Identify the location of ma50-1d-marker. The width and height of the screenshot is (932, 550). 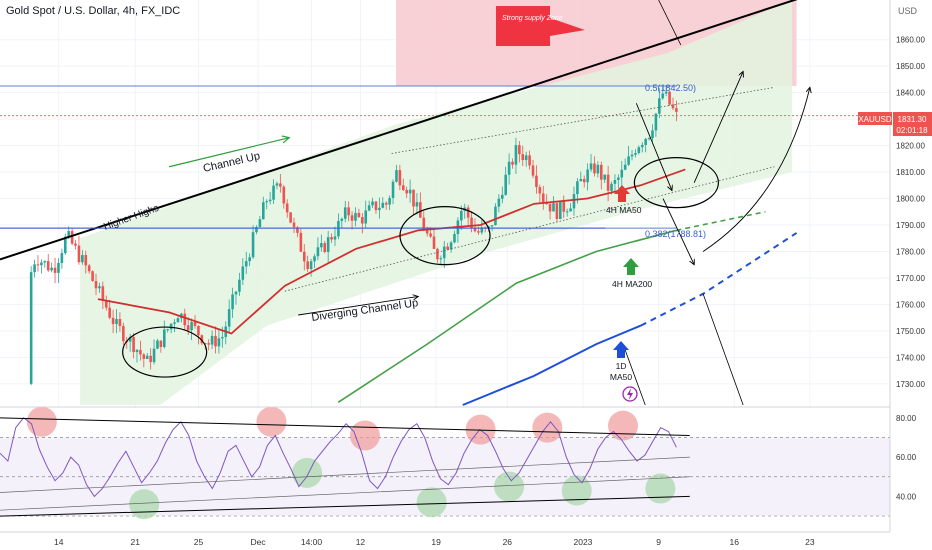
(621, 349).